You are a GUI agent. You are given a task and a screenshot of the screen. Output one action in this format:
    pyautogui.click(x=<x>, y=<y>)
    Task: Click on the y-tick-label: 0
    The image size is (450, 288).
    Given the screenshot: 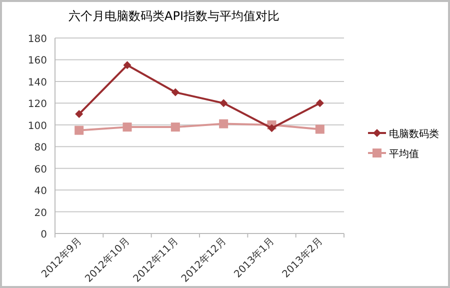 What is the action you would take?
    pyautogui.click(x=43, y=235)
    